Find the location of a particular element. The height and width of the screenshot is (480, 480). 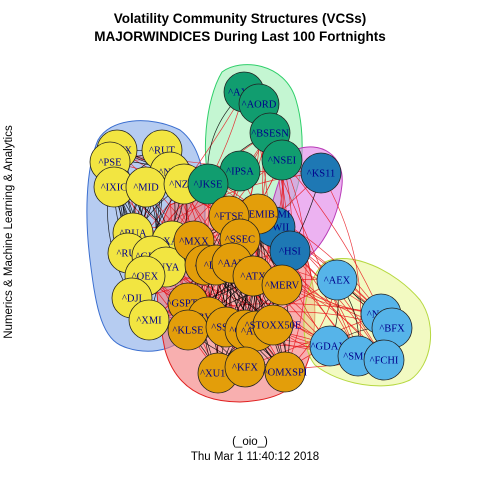

node-label: ^XU100 is located at coordinates (218, 374).